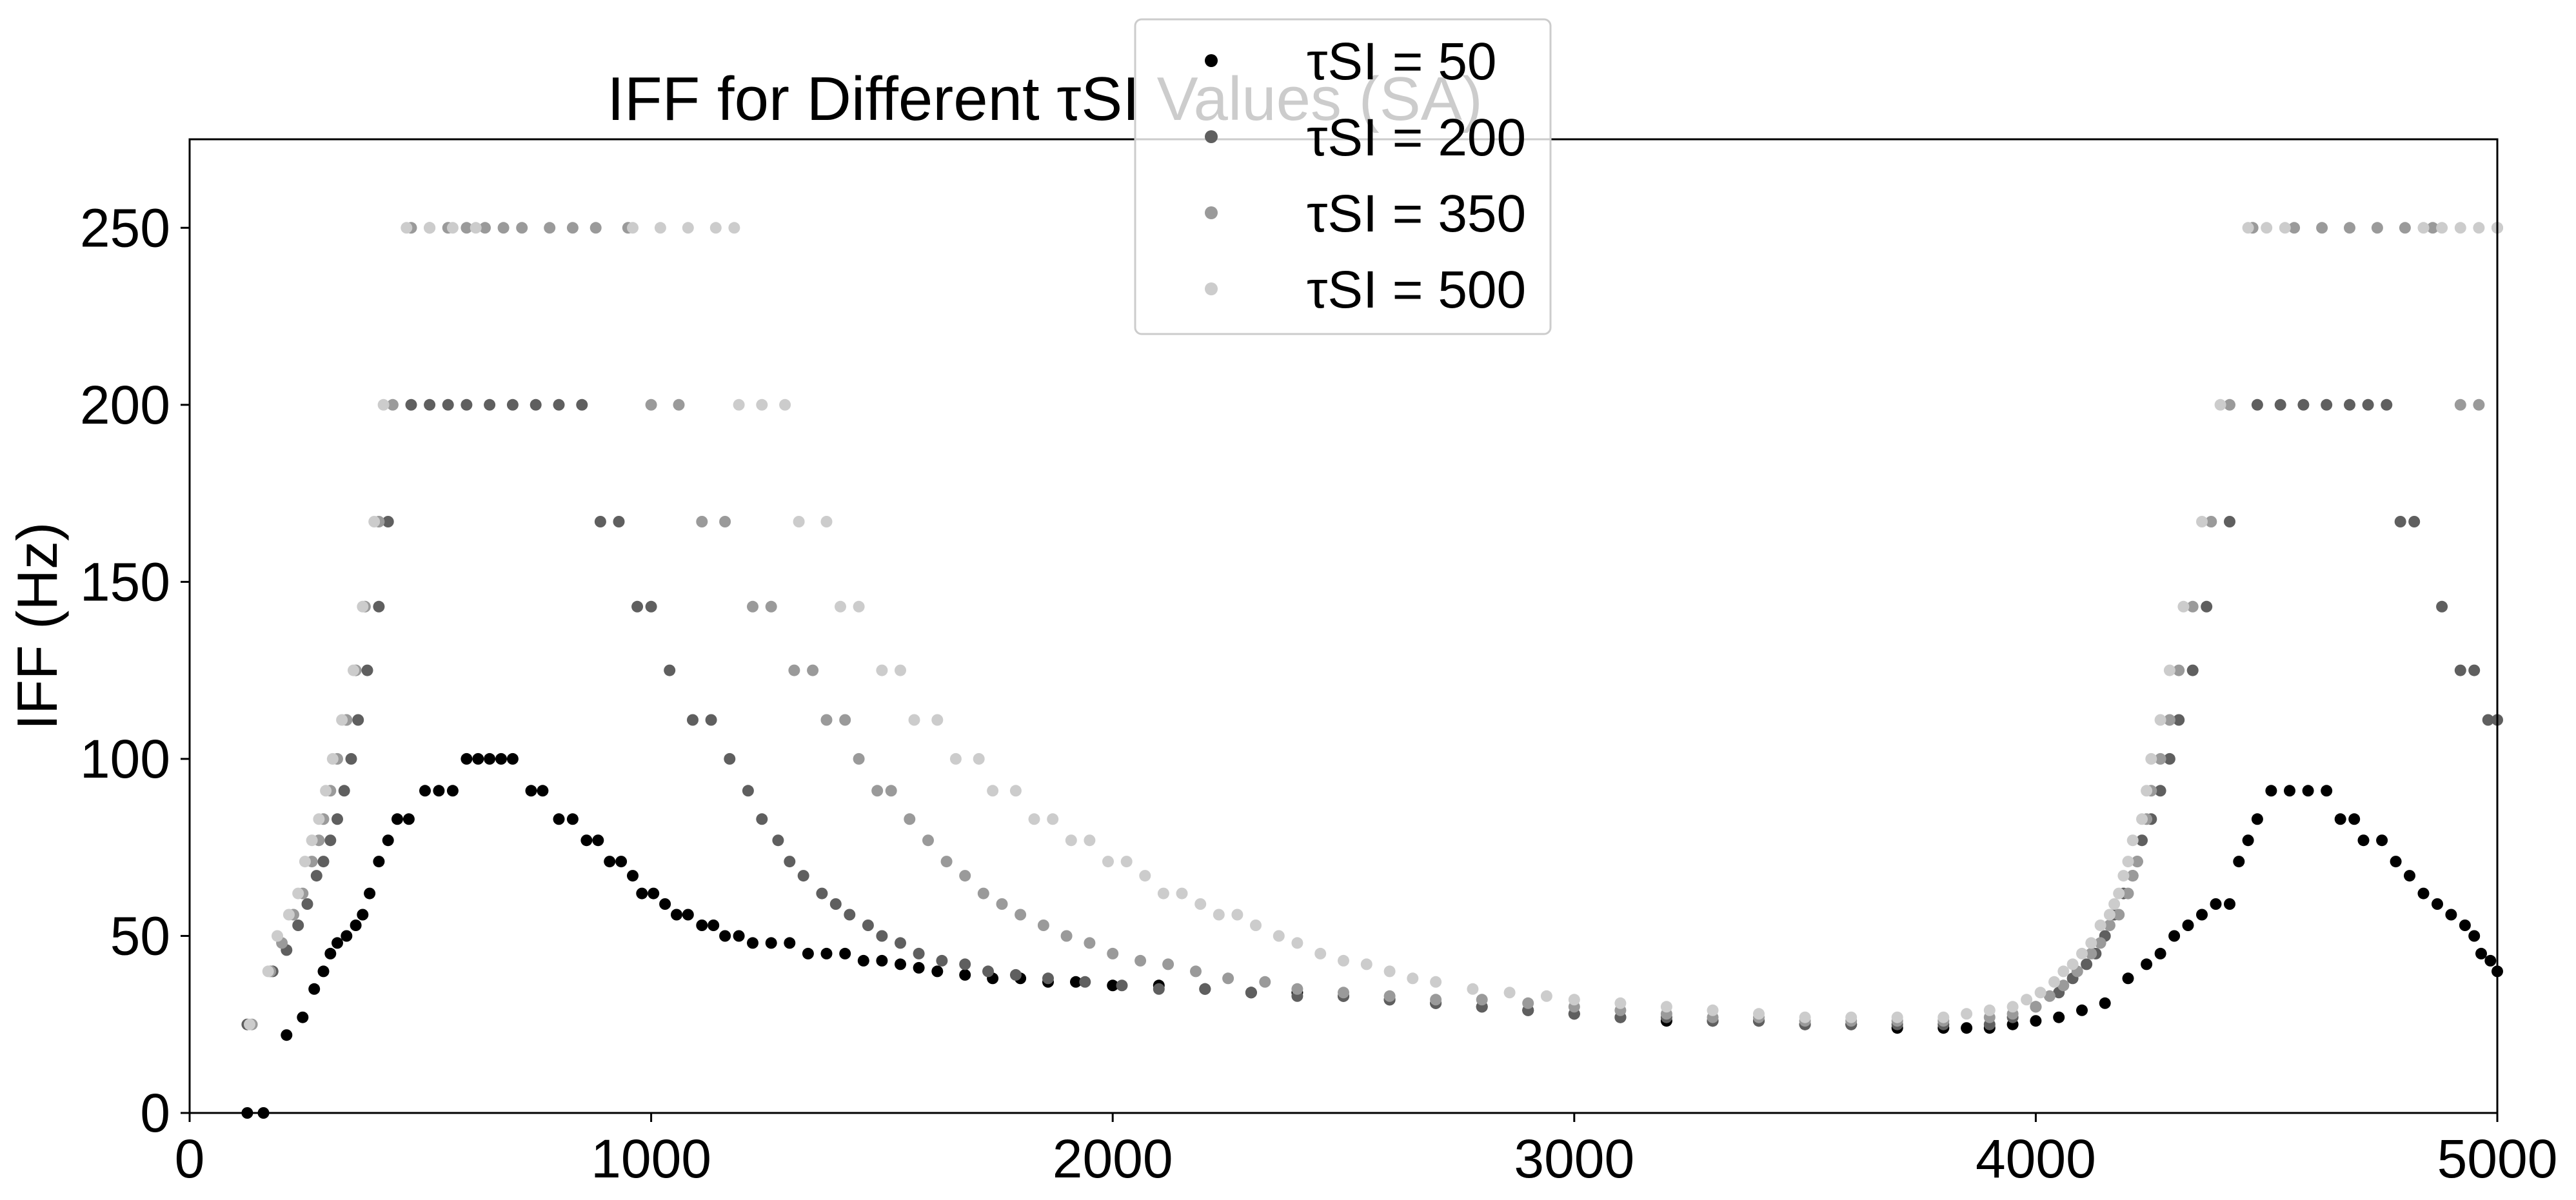 Image resolution: width=2576 pixels, height=1200 pixels. I want to click on y-tick-label: 250, so click(125, 227).